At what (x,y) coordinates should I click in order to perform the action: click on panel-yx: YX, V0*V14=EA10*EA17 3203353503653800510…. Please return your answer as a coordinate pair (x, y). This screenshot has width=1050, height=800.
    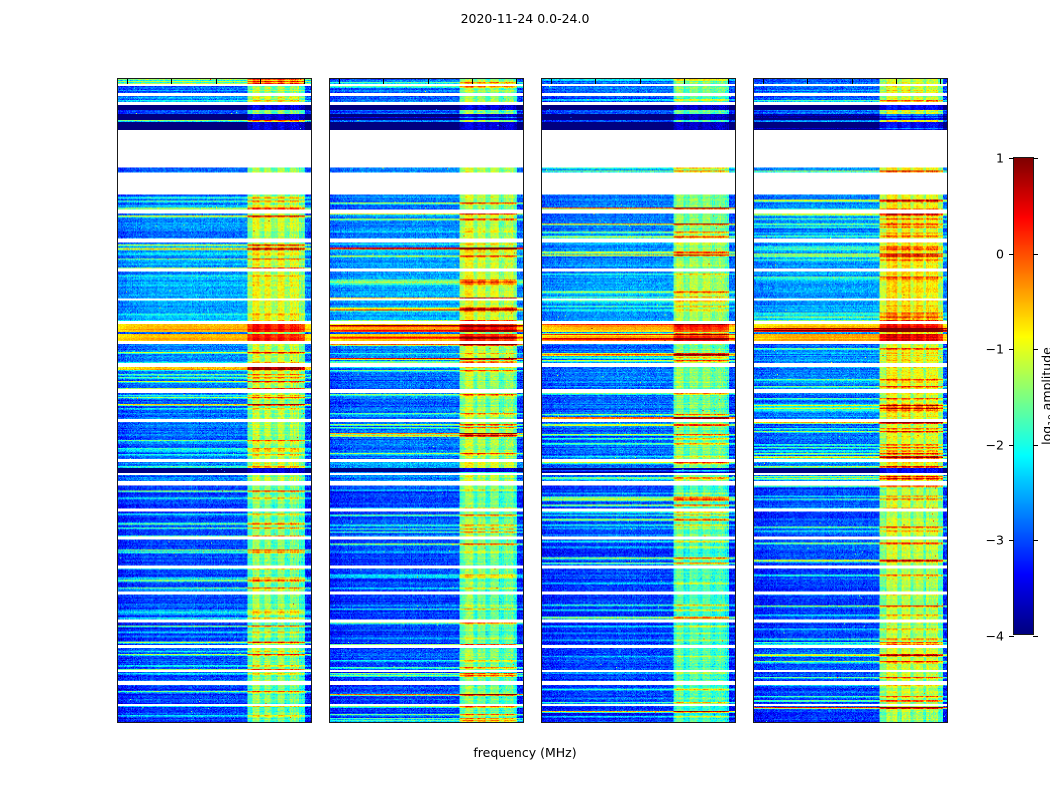
    Looking at the image, I should click on (850, 400).